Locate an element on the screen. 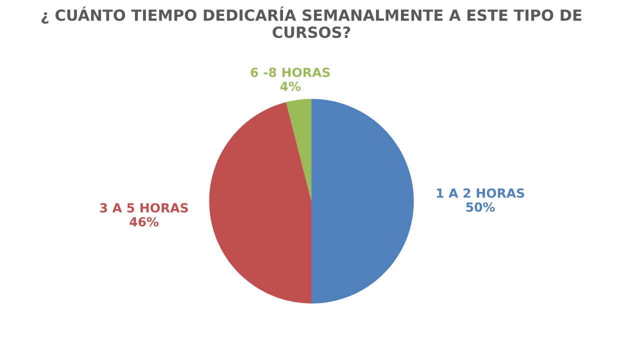 This screenshot has width=623, height=341. chart-title: ¿ CUÁNTO TIEMPO DEDICARÍA SEMANALMENTE A ESTE TIPO DE CURSOS? is located at coordinates (312, 22).